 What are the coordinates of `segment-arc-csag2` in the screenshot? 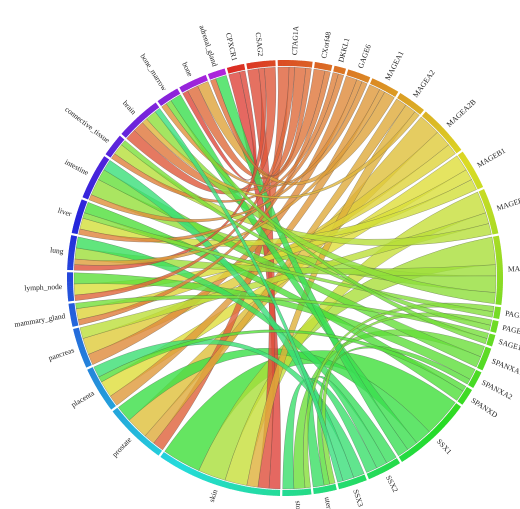 It's located at (261, 65).